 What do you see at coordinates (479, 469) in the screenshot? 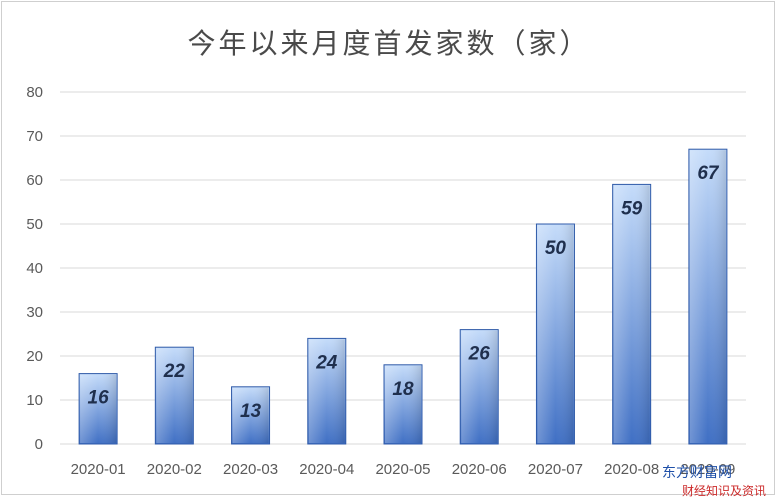
I see `x-tick-label: 2020-06` at bounding box center [479, 469].